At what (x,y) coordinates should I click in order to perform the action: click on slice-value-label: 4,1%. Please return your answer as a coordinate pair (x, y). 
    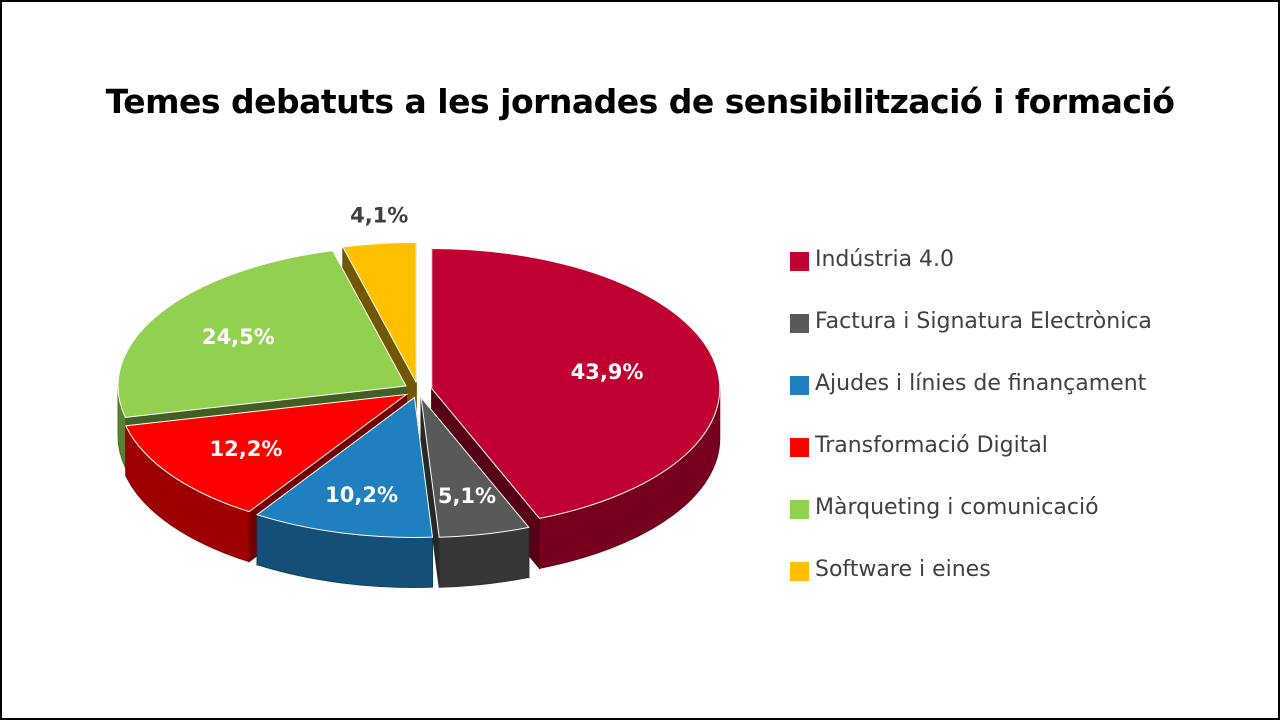
    Looking at the image, I should click on (379, 216).